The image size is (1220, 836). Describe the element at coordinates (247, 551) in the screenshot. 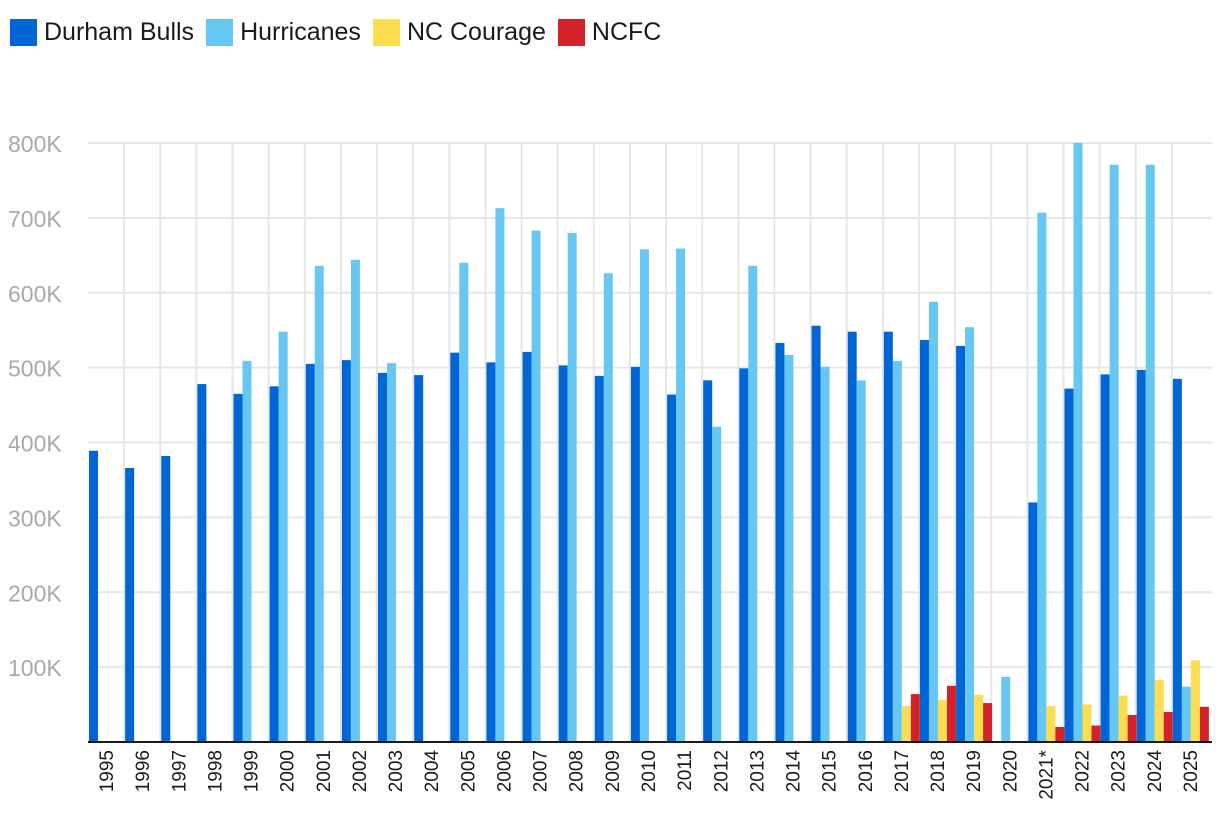

I see `bar-hurricanes-1999` at that location.